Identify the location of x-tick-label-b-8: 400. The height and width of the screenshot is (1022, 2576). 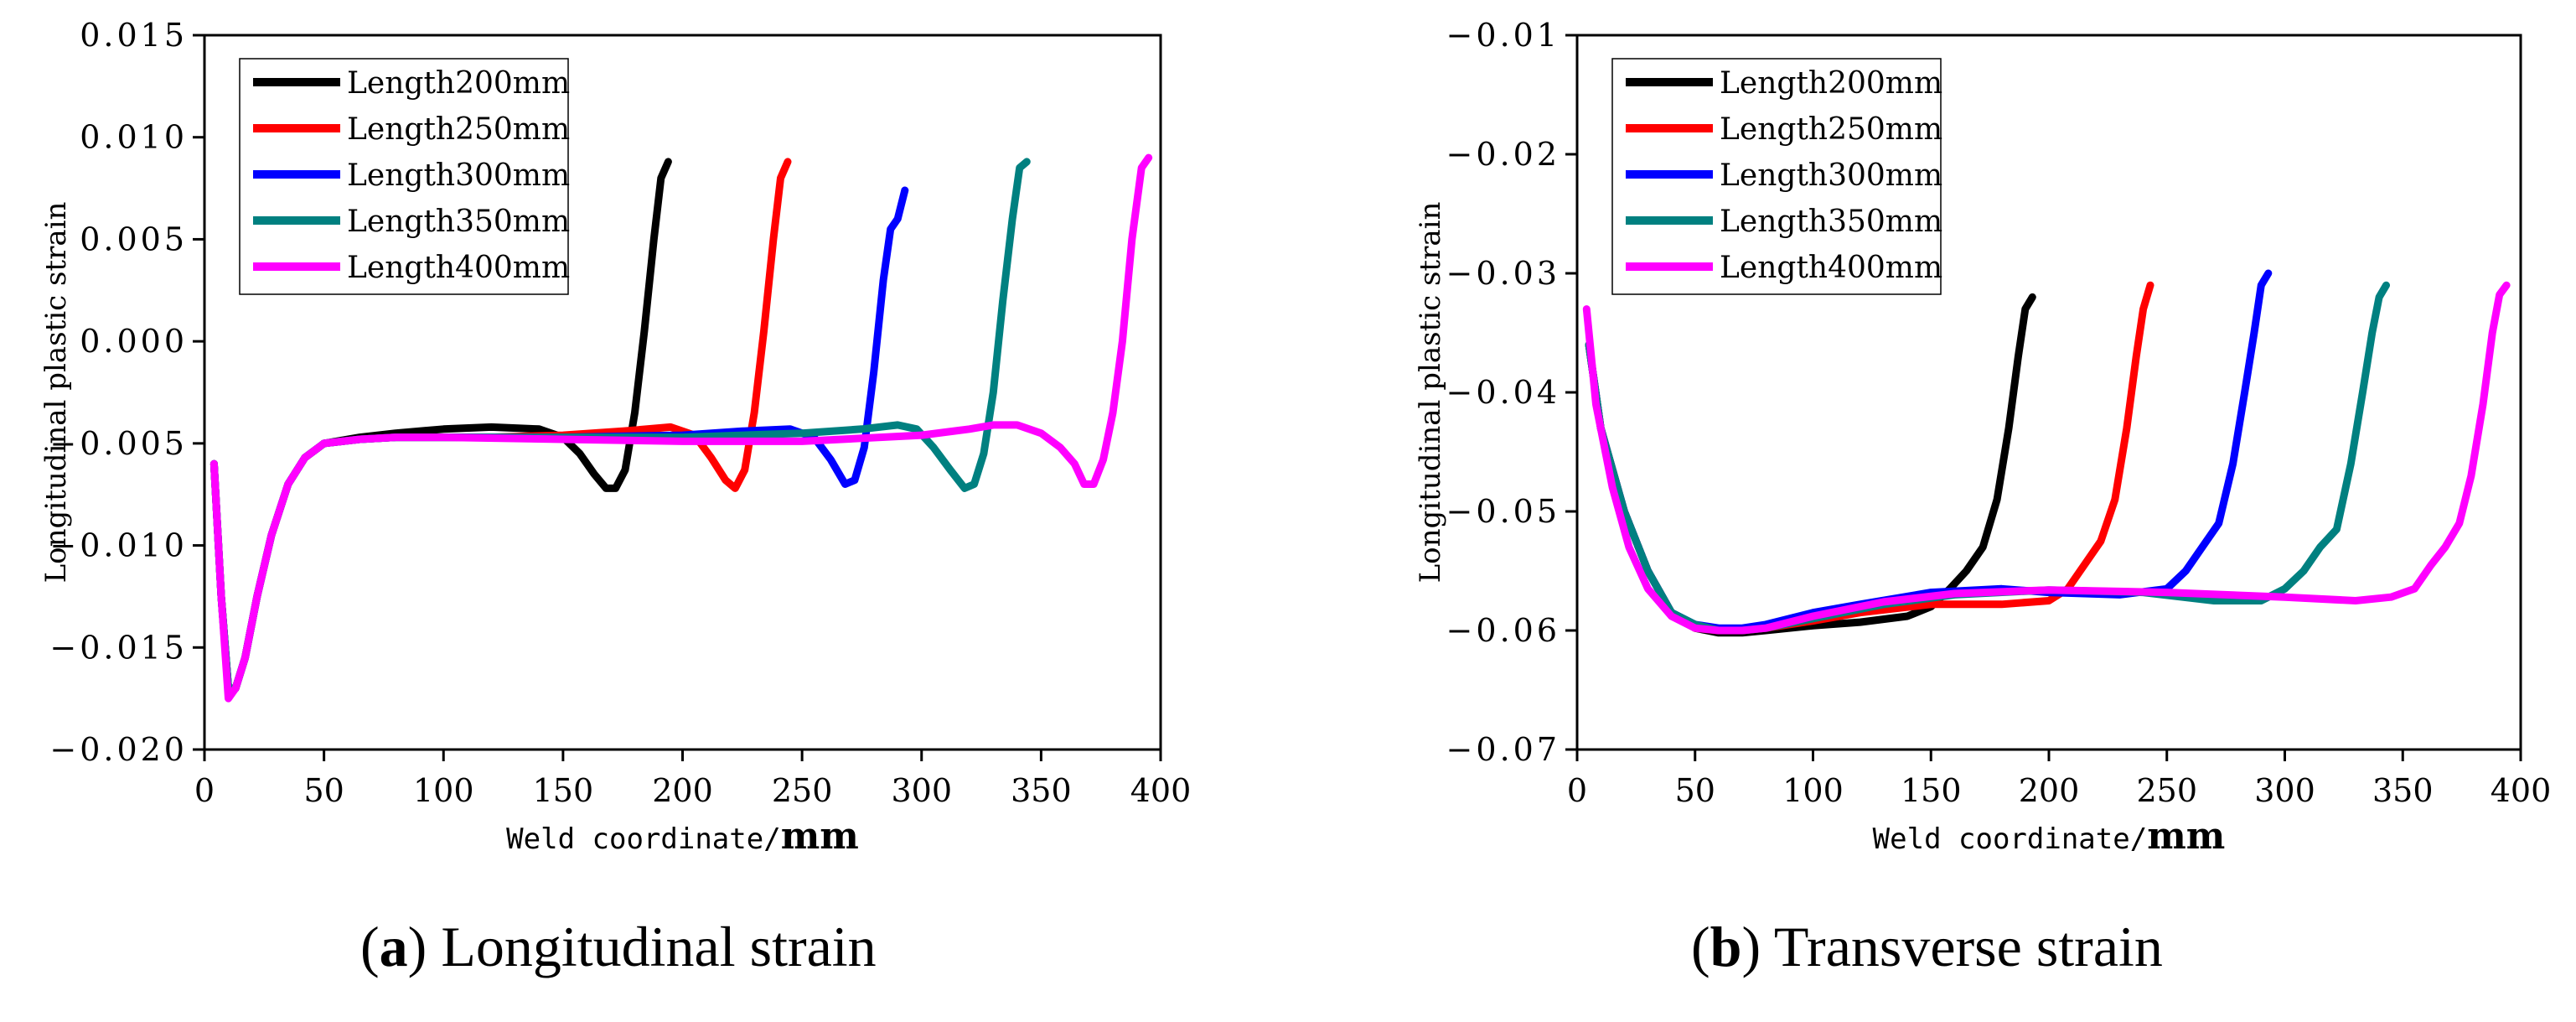
(2521, 791).